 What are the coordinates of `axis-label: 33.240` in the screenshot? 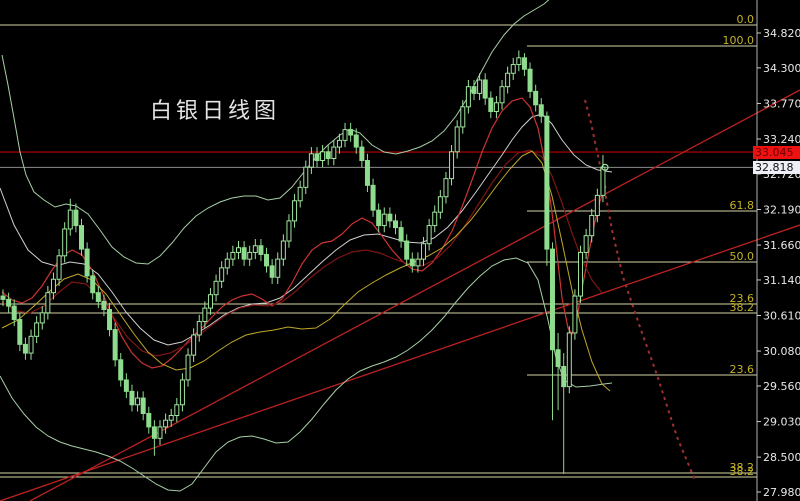 It's located at (781, 139).